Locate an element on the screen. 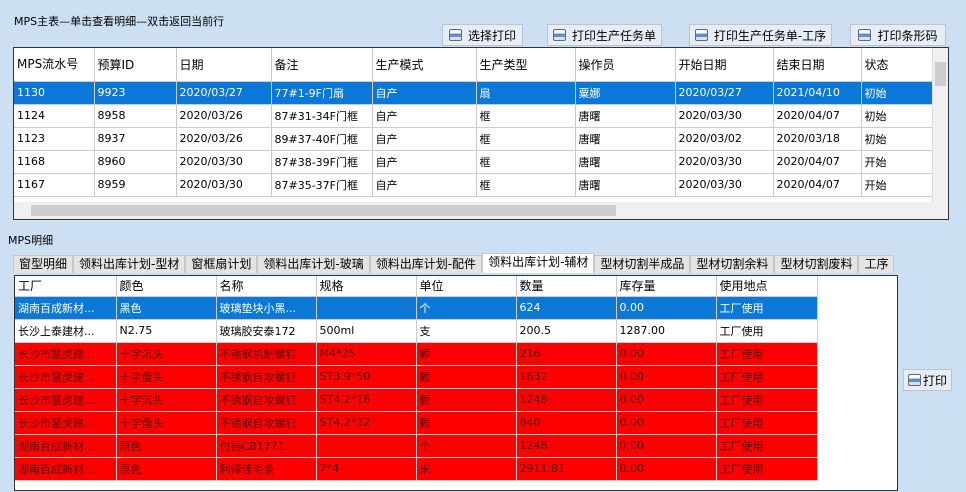  cell: 840 is located at coordinates (566, 423).